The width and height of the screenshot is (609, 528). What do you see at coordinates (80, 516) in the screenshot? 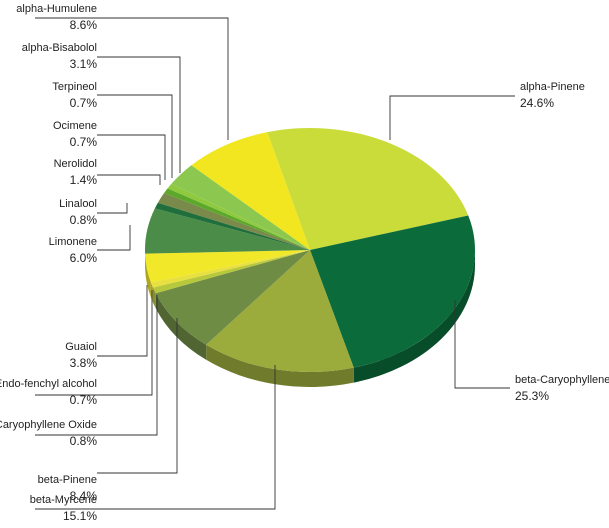
I see `value-label: 15.1%` at bounding box center [80, 516].